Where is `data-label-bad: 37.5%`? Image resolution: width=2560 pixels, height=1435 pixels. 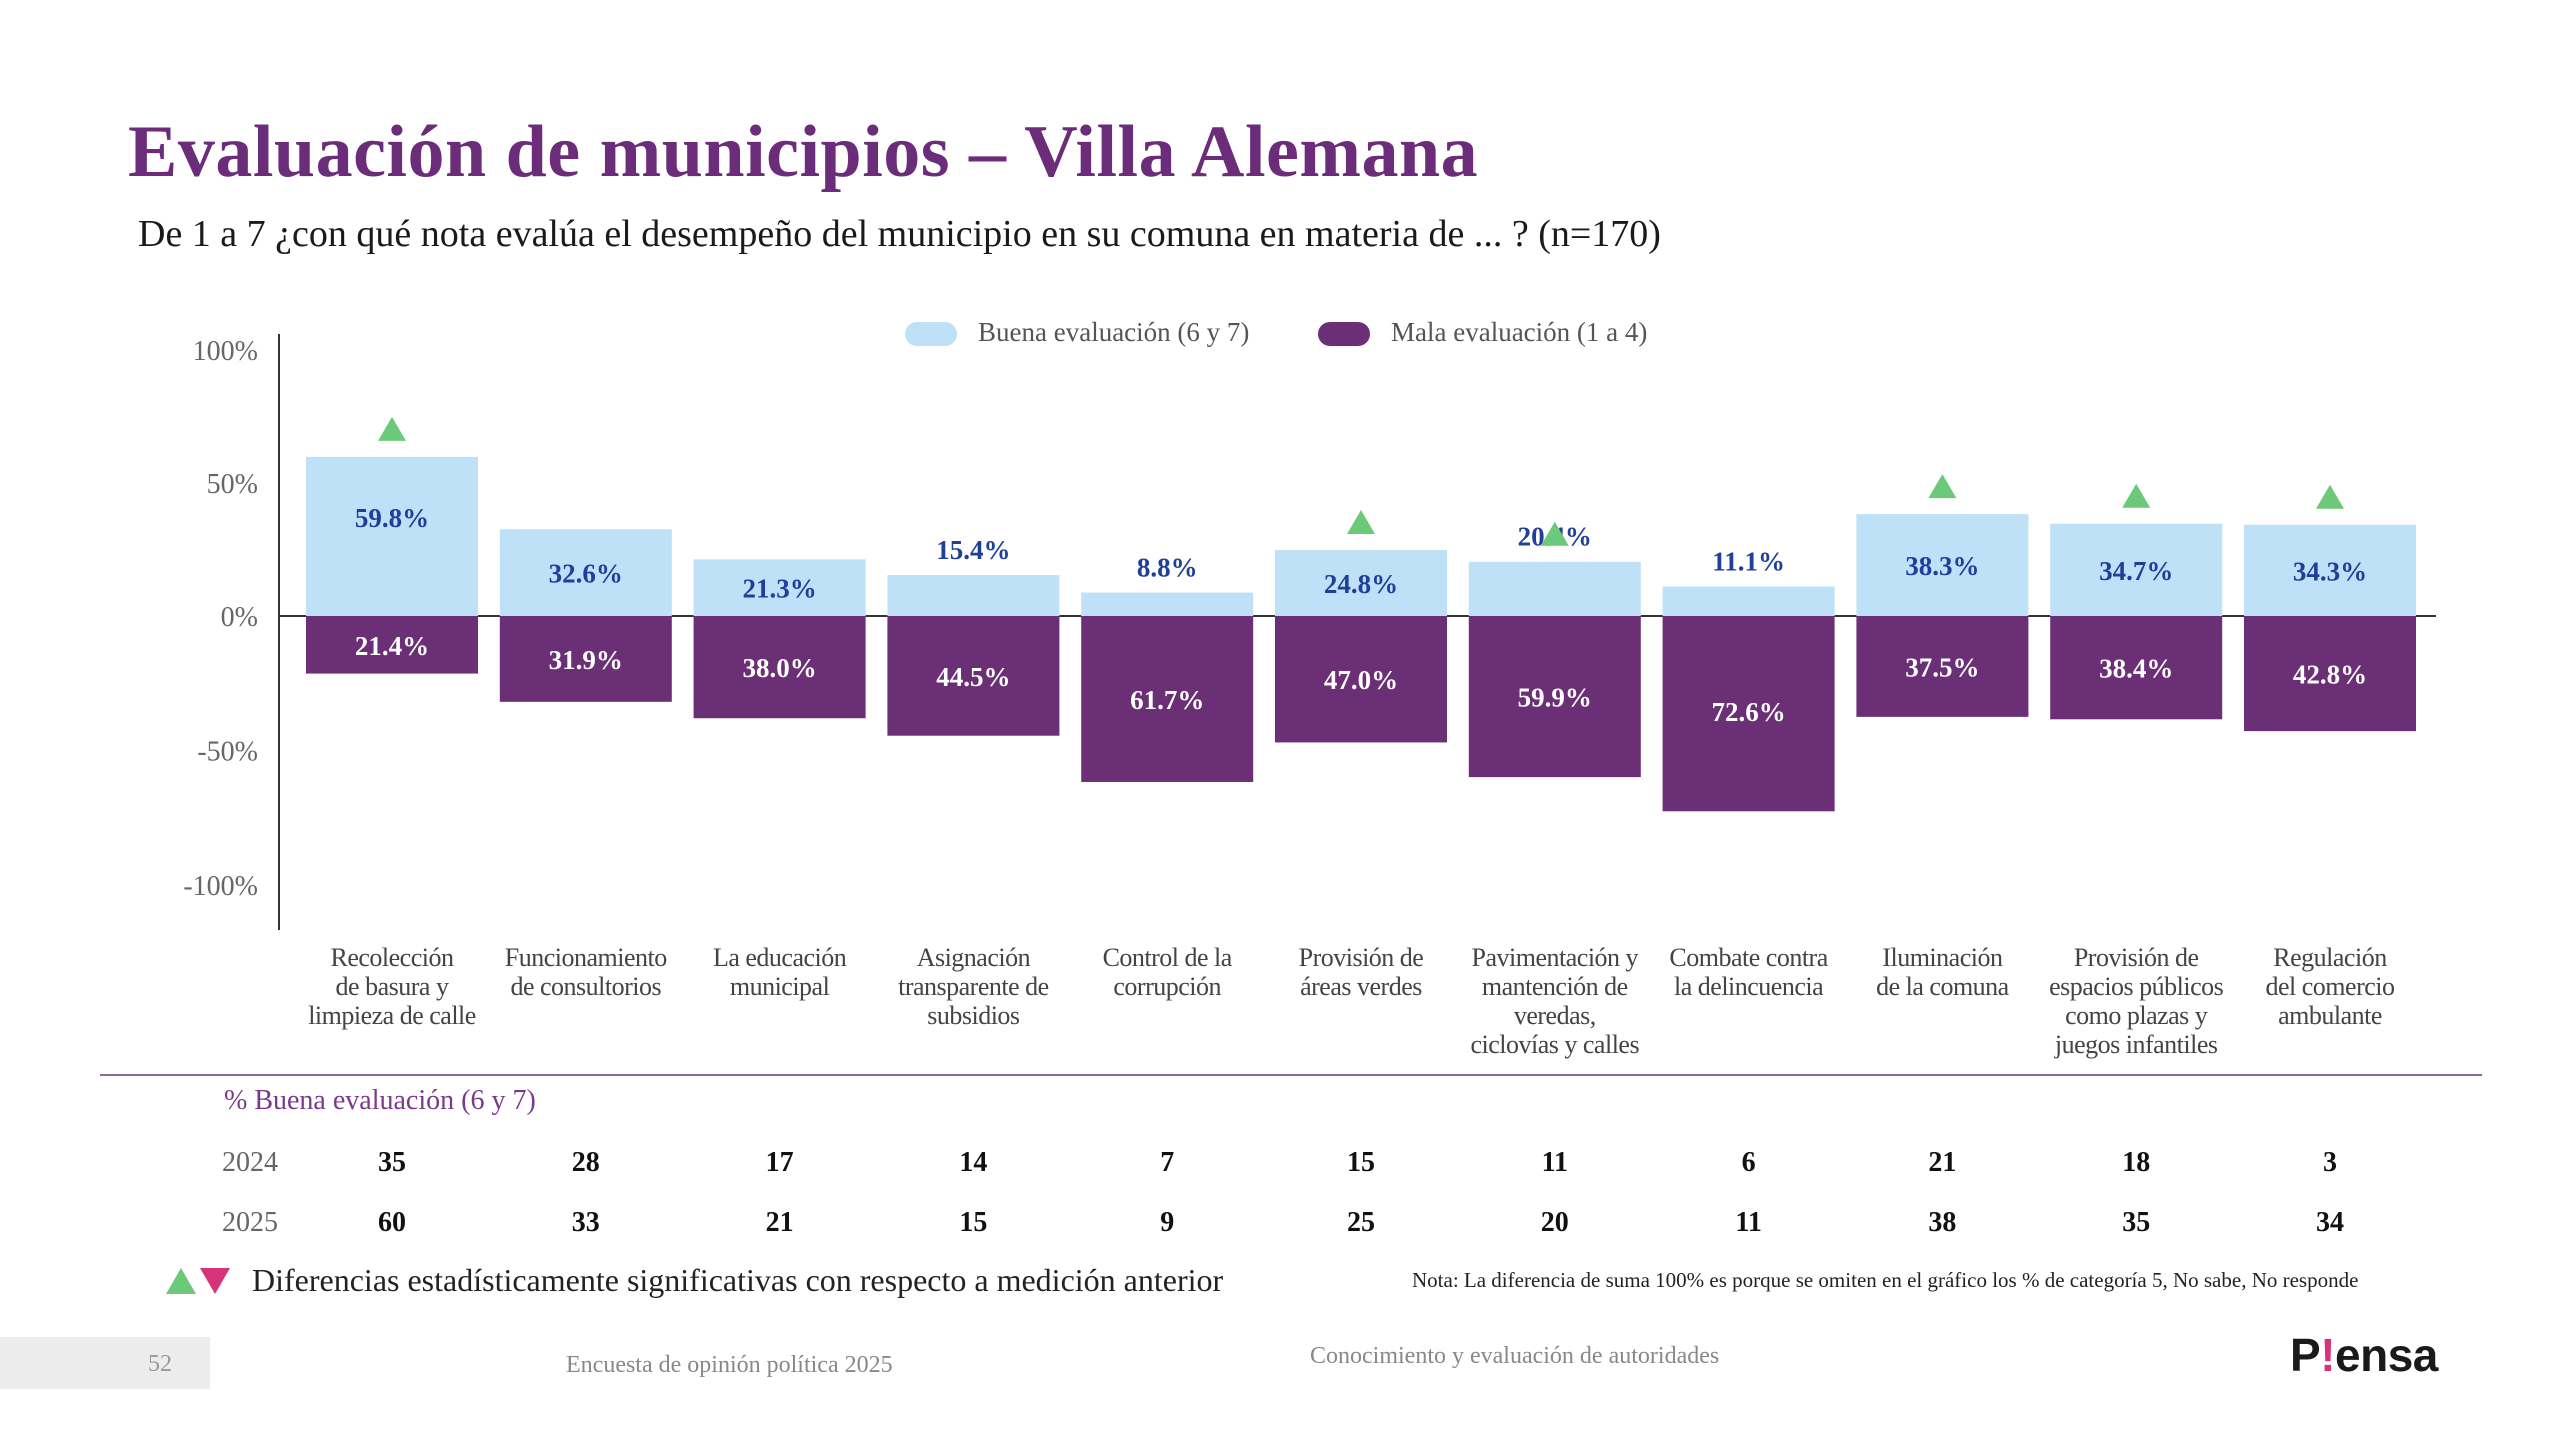 data-label-bad: 37.5% is located at coordinates (1942, 667).